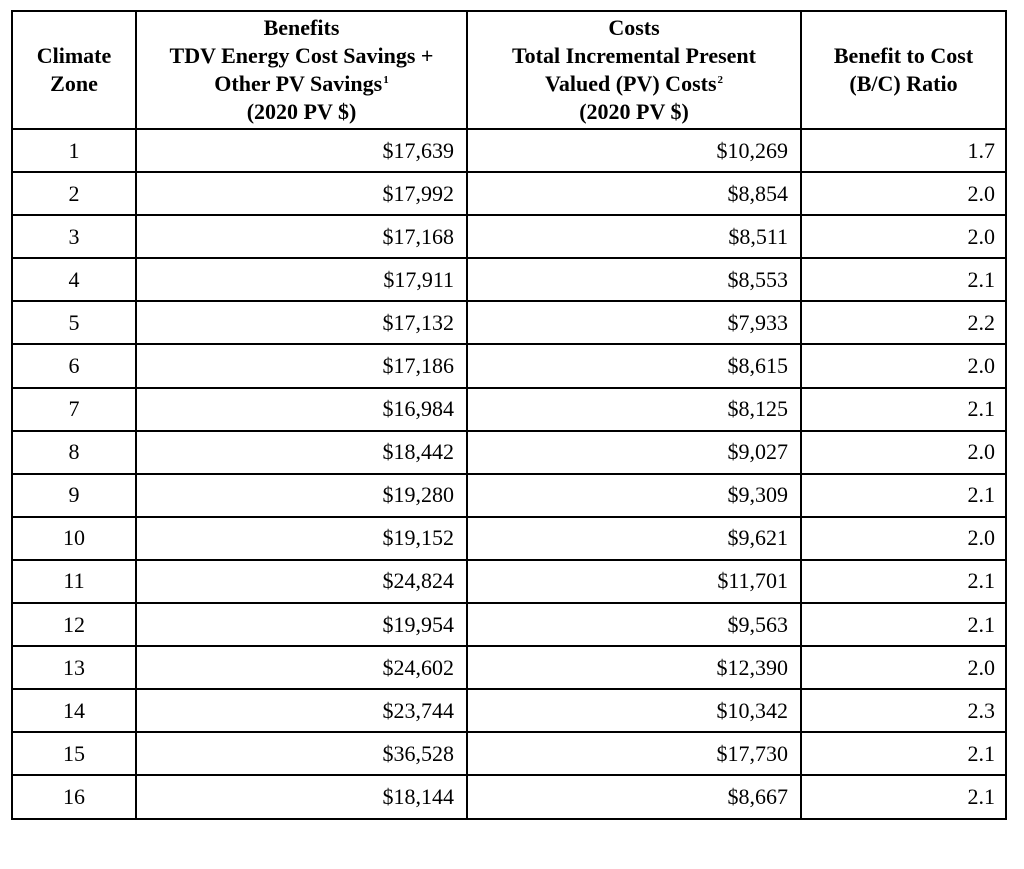 The width and height of the screenshot is (1024, 869). Describe the element at coordinates (301, 55) in the screenshot. I see `header-benefits-line2: TDV Energy Cost Savings +` at that location.